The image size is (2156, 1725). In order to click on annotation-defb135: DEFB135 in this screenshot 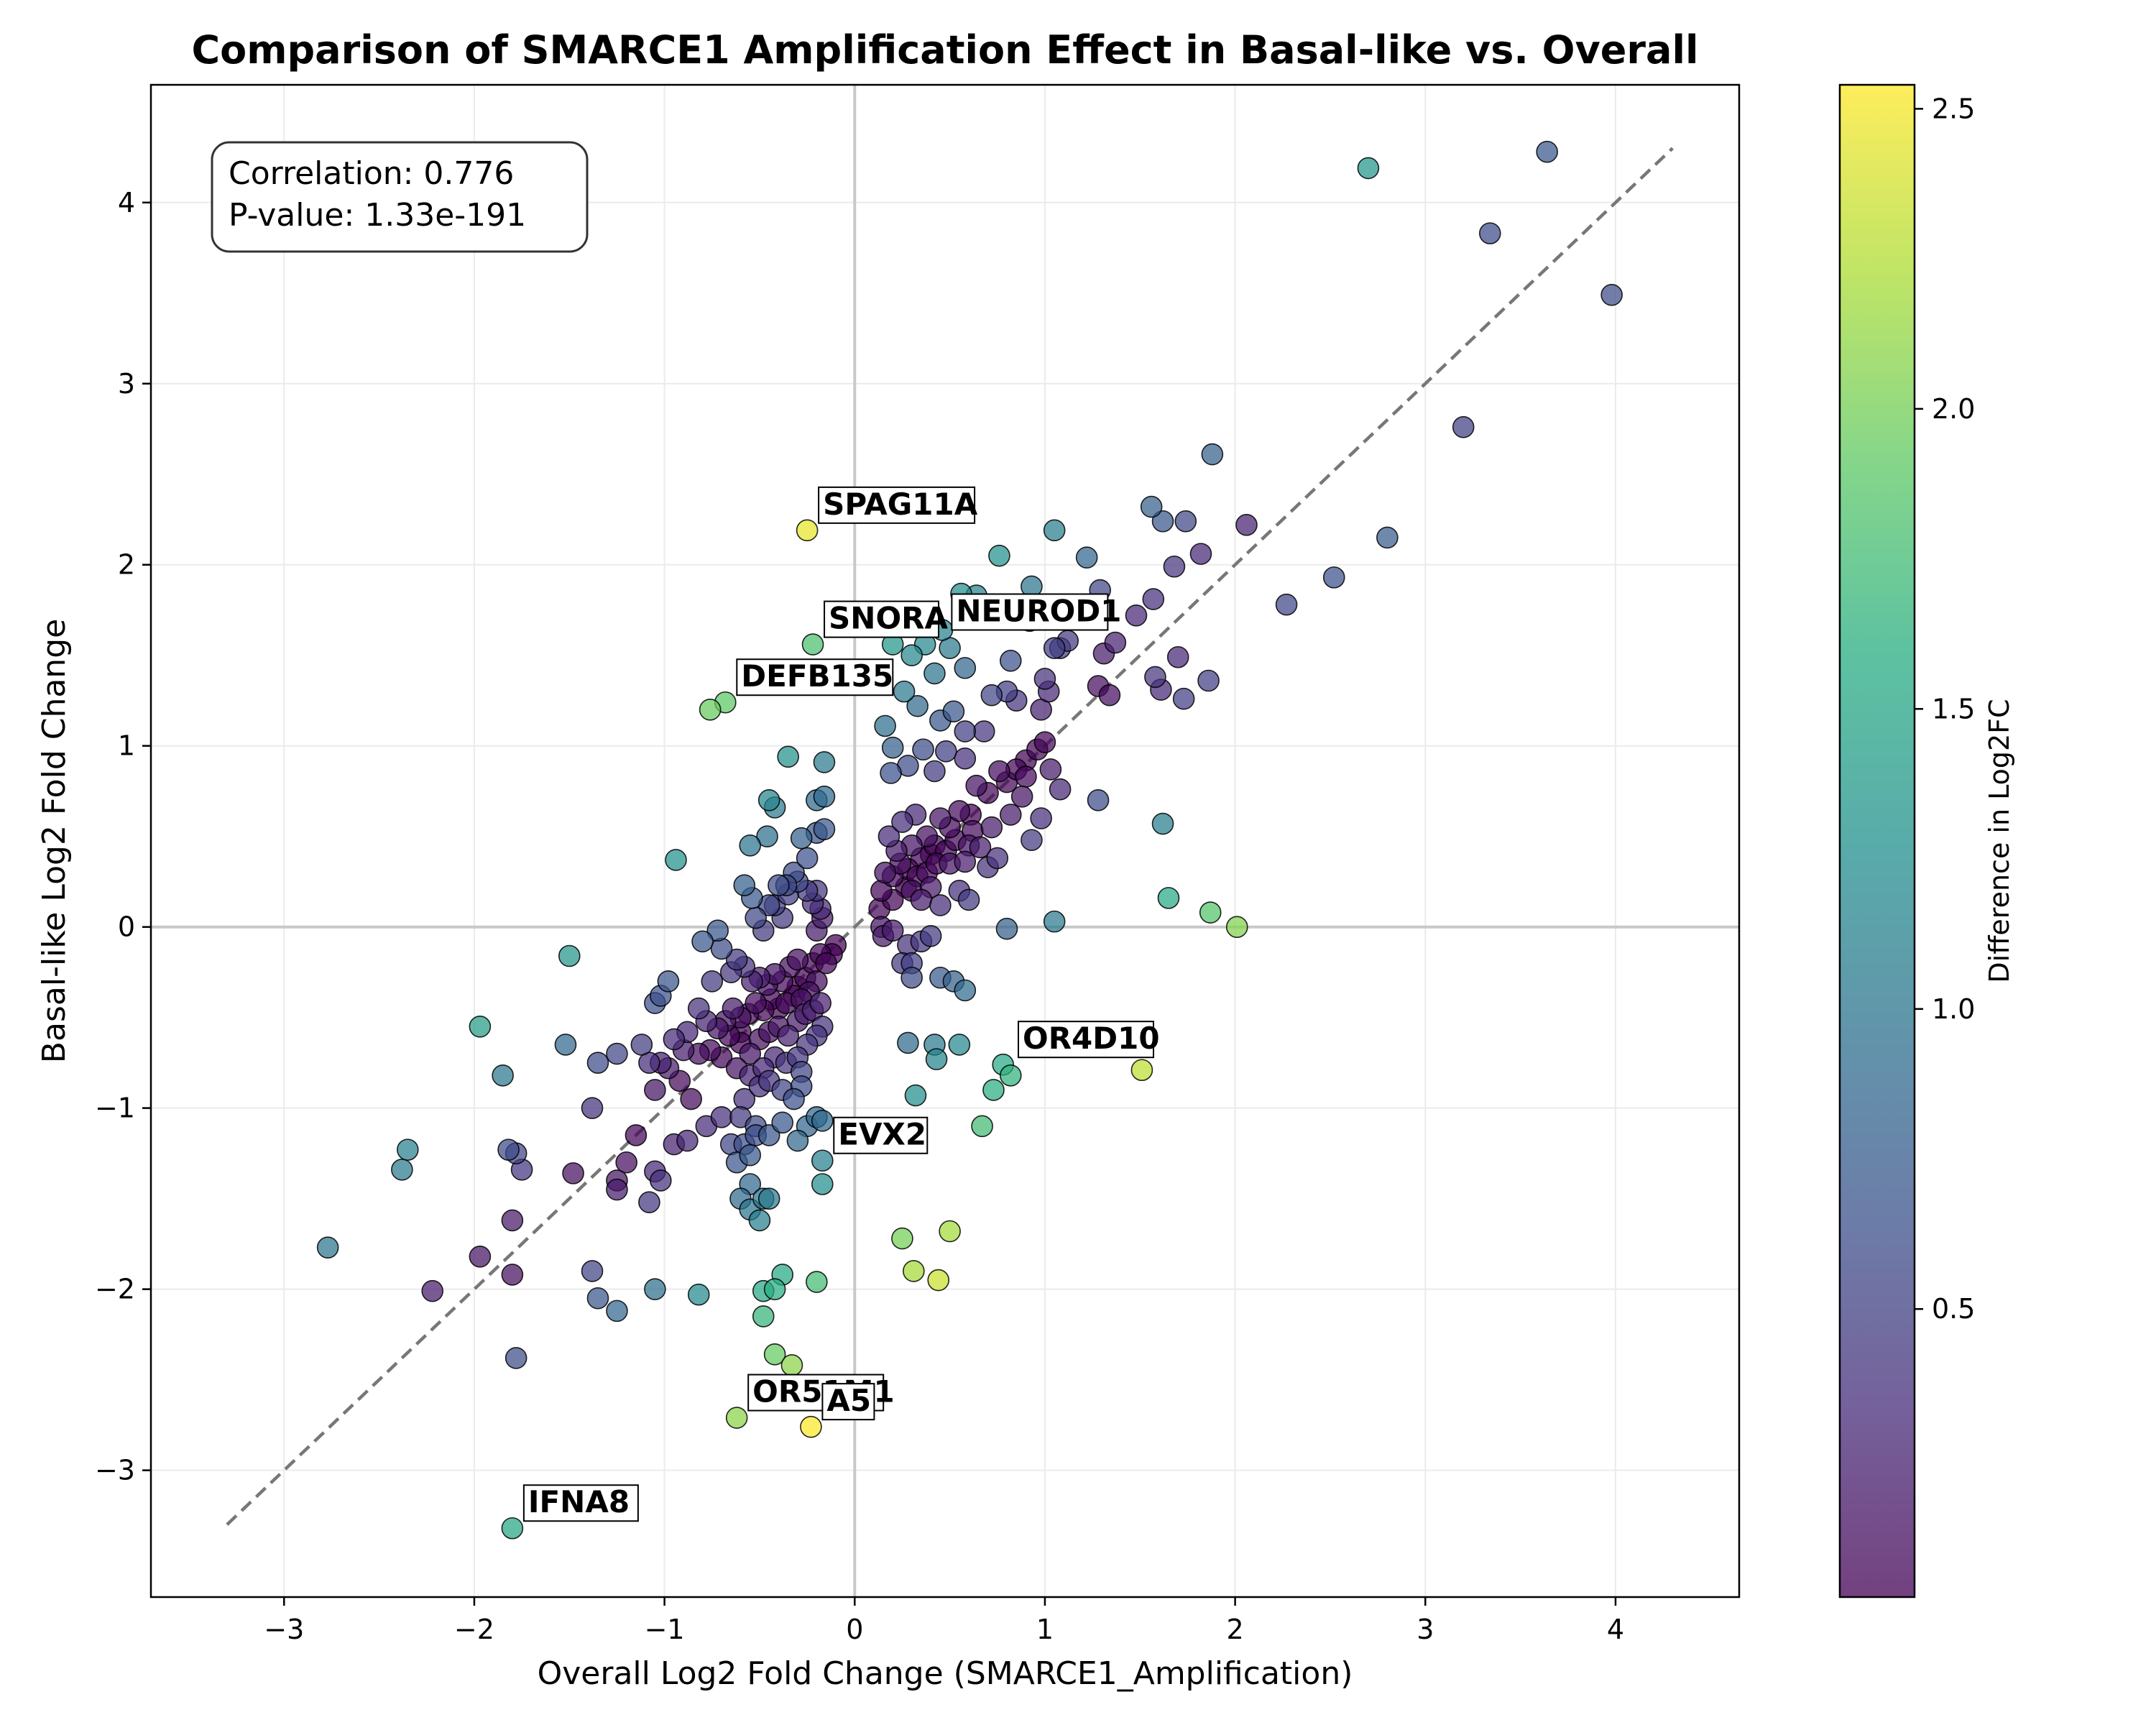, I will do `click(815, 677)`.